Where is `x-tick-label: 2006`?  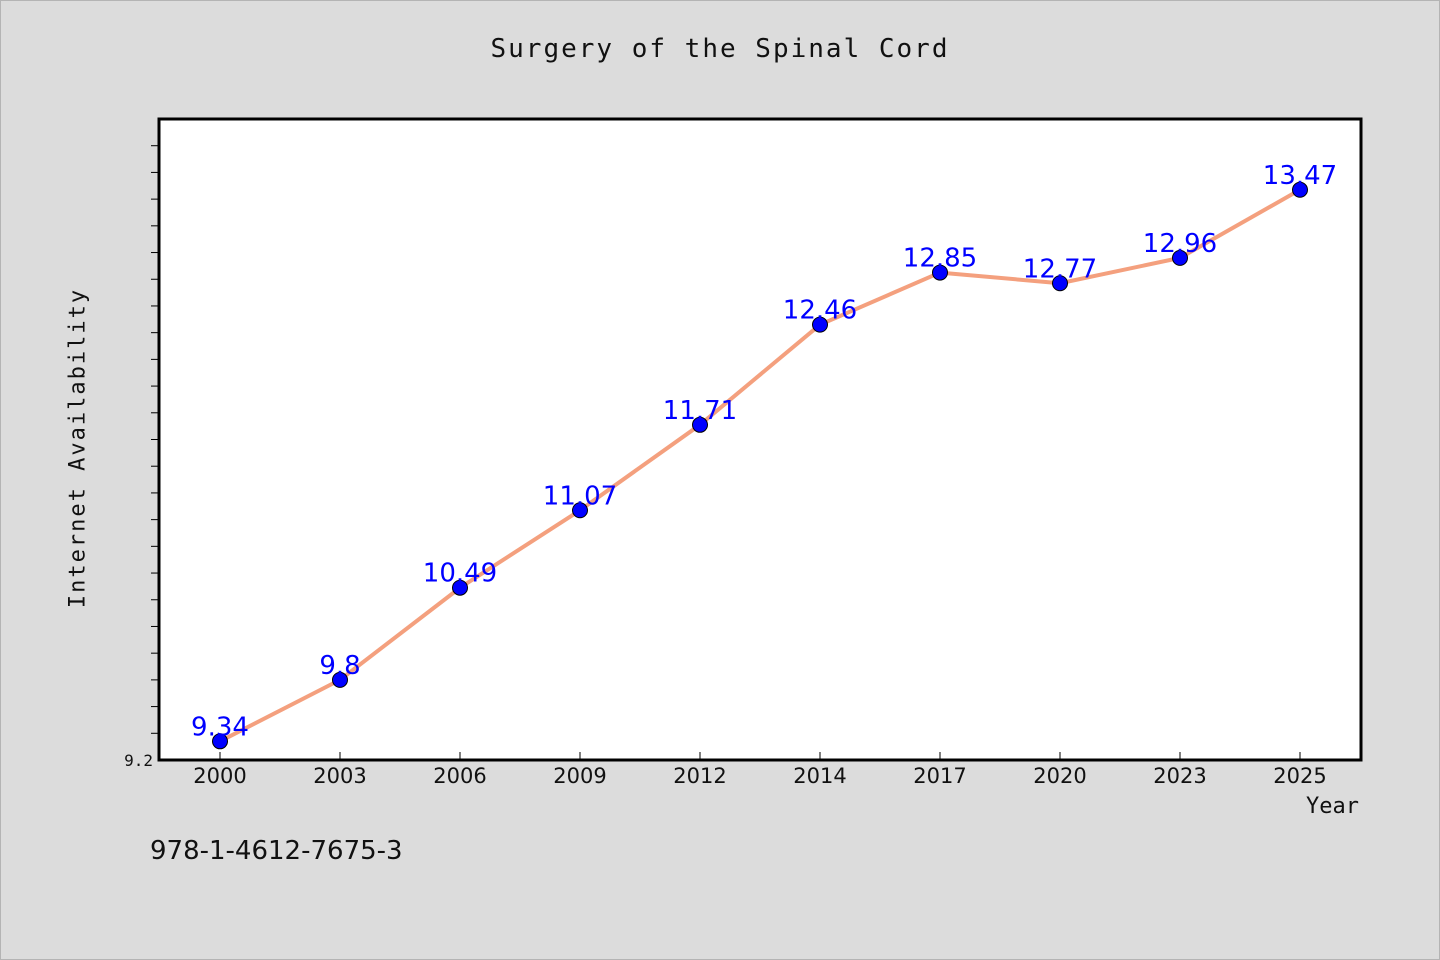 x-tick-label: 2006 is located at coordinates (459, 776).